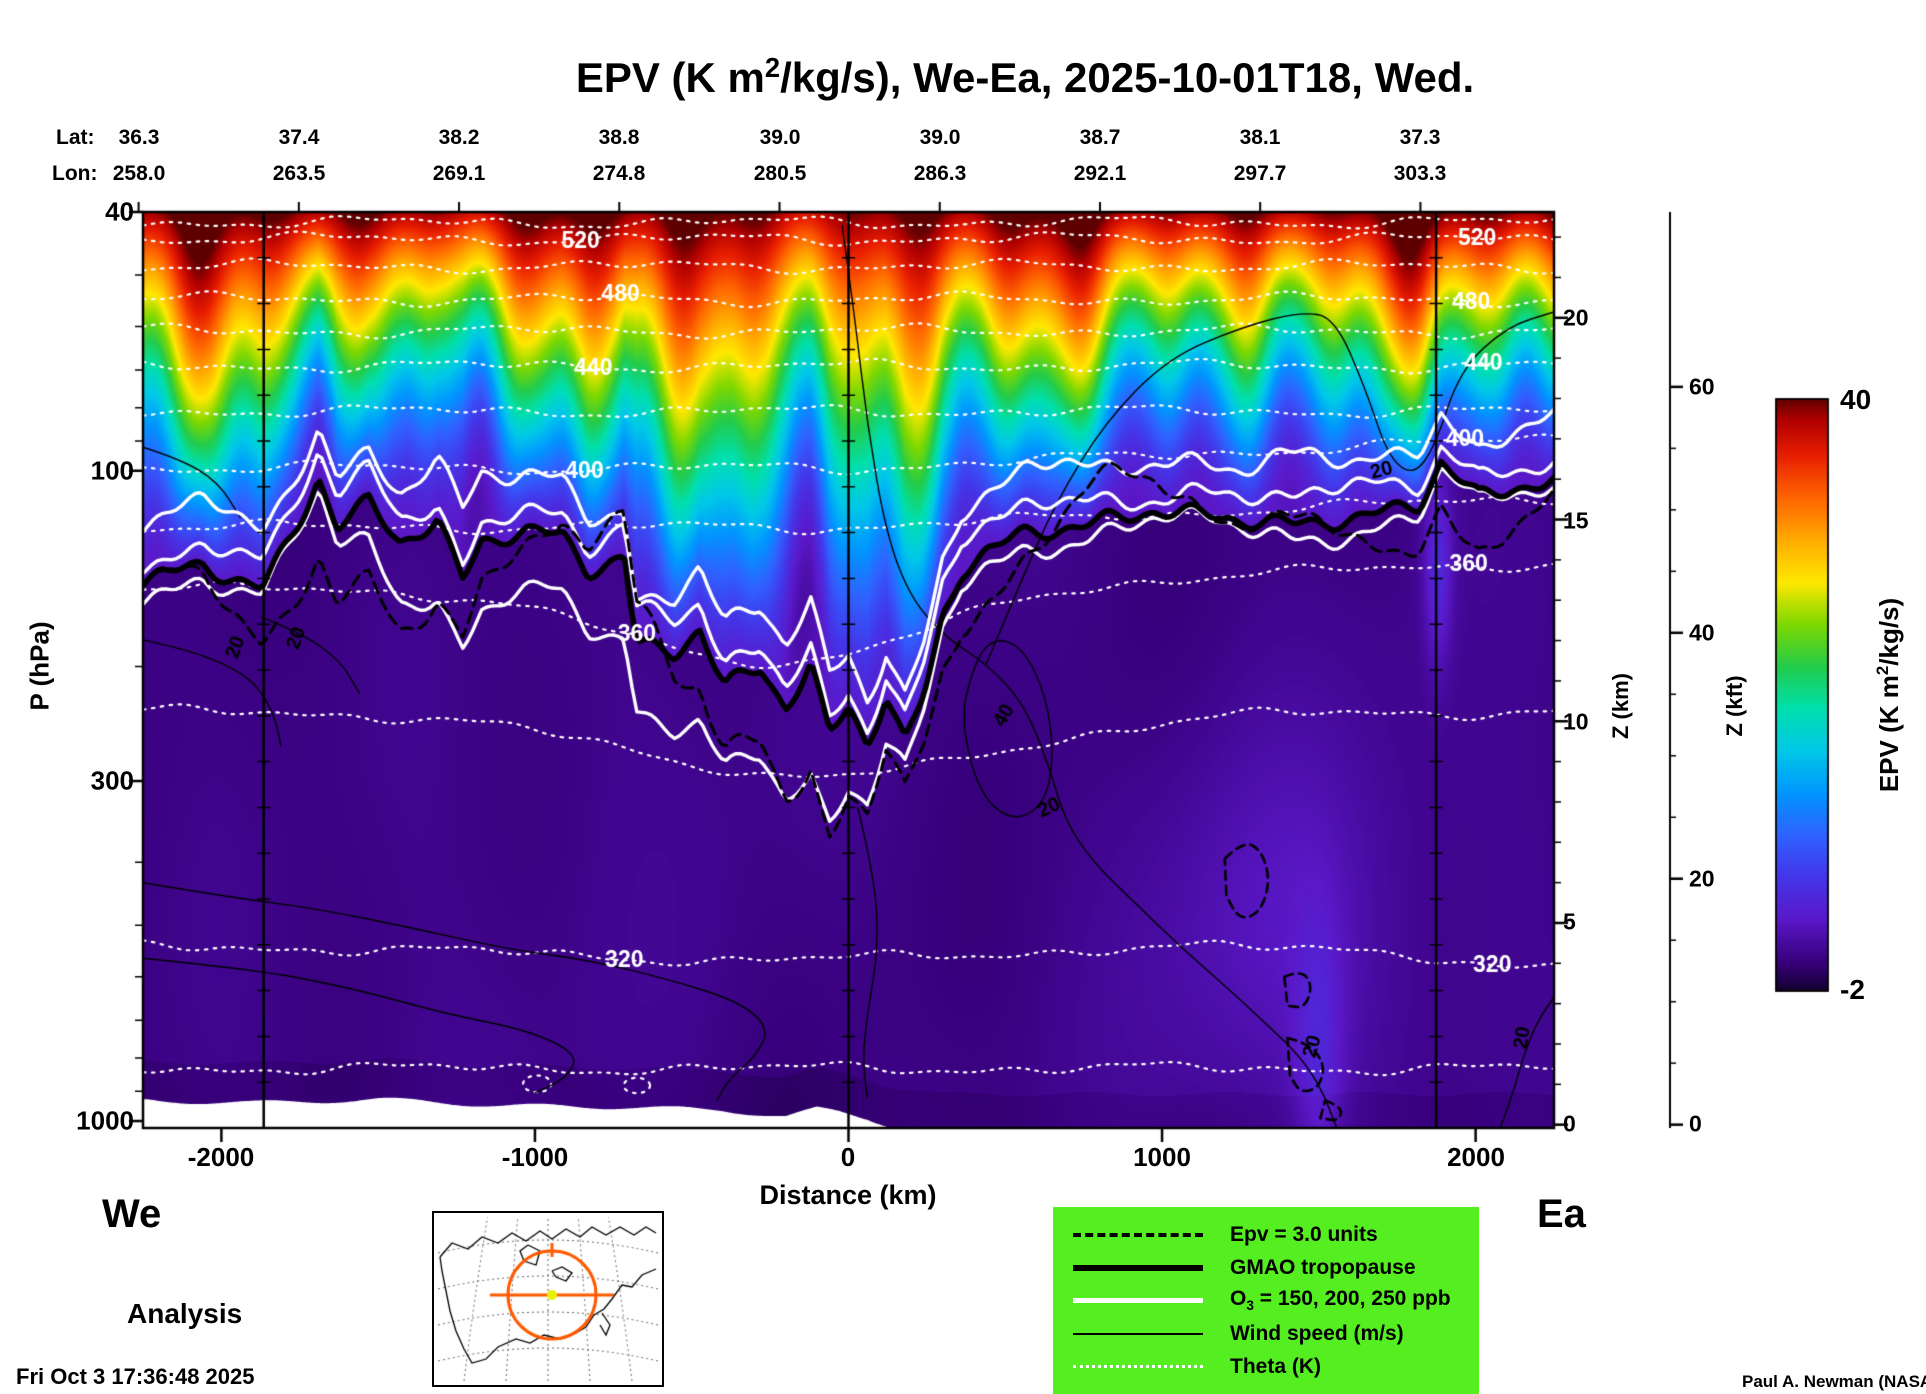  I want to click on legend-item-theta: Theta (K), so click(1266, 1366).